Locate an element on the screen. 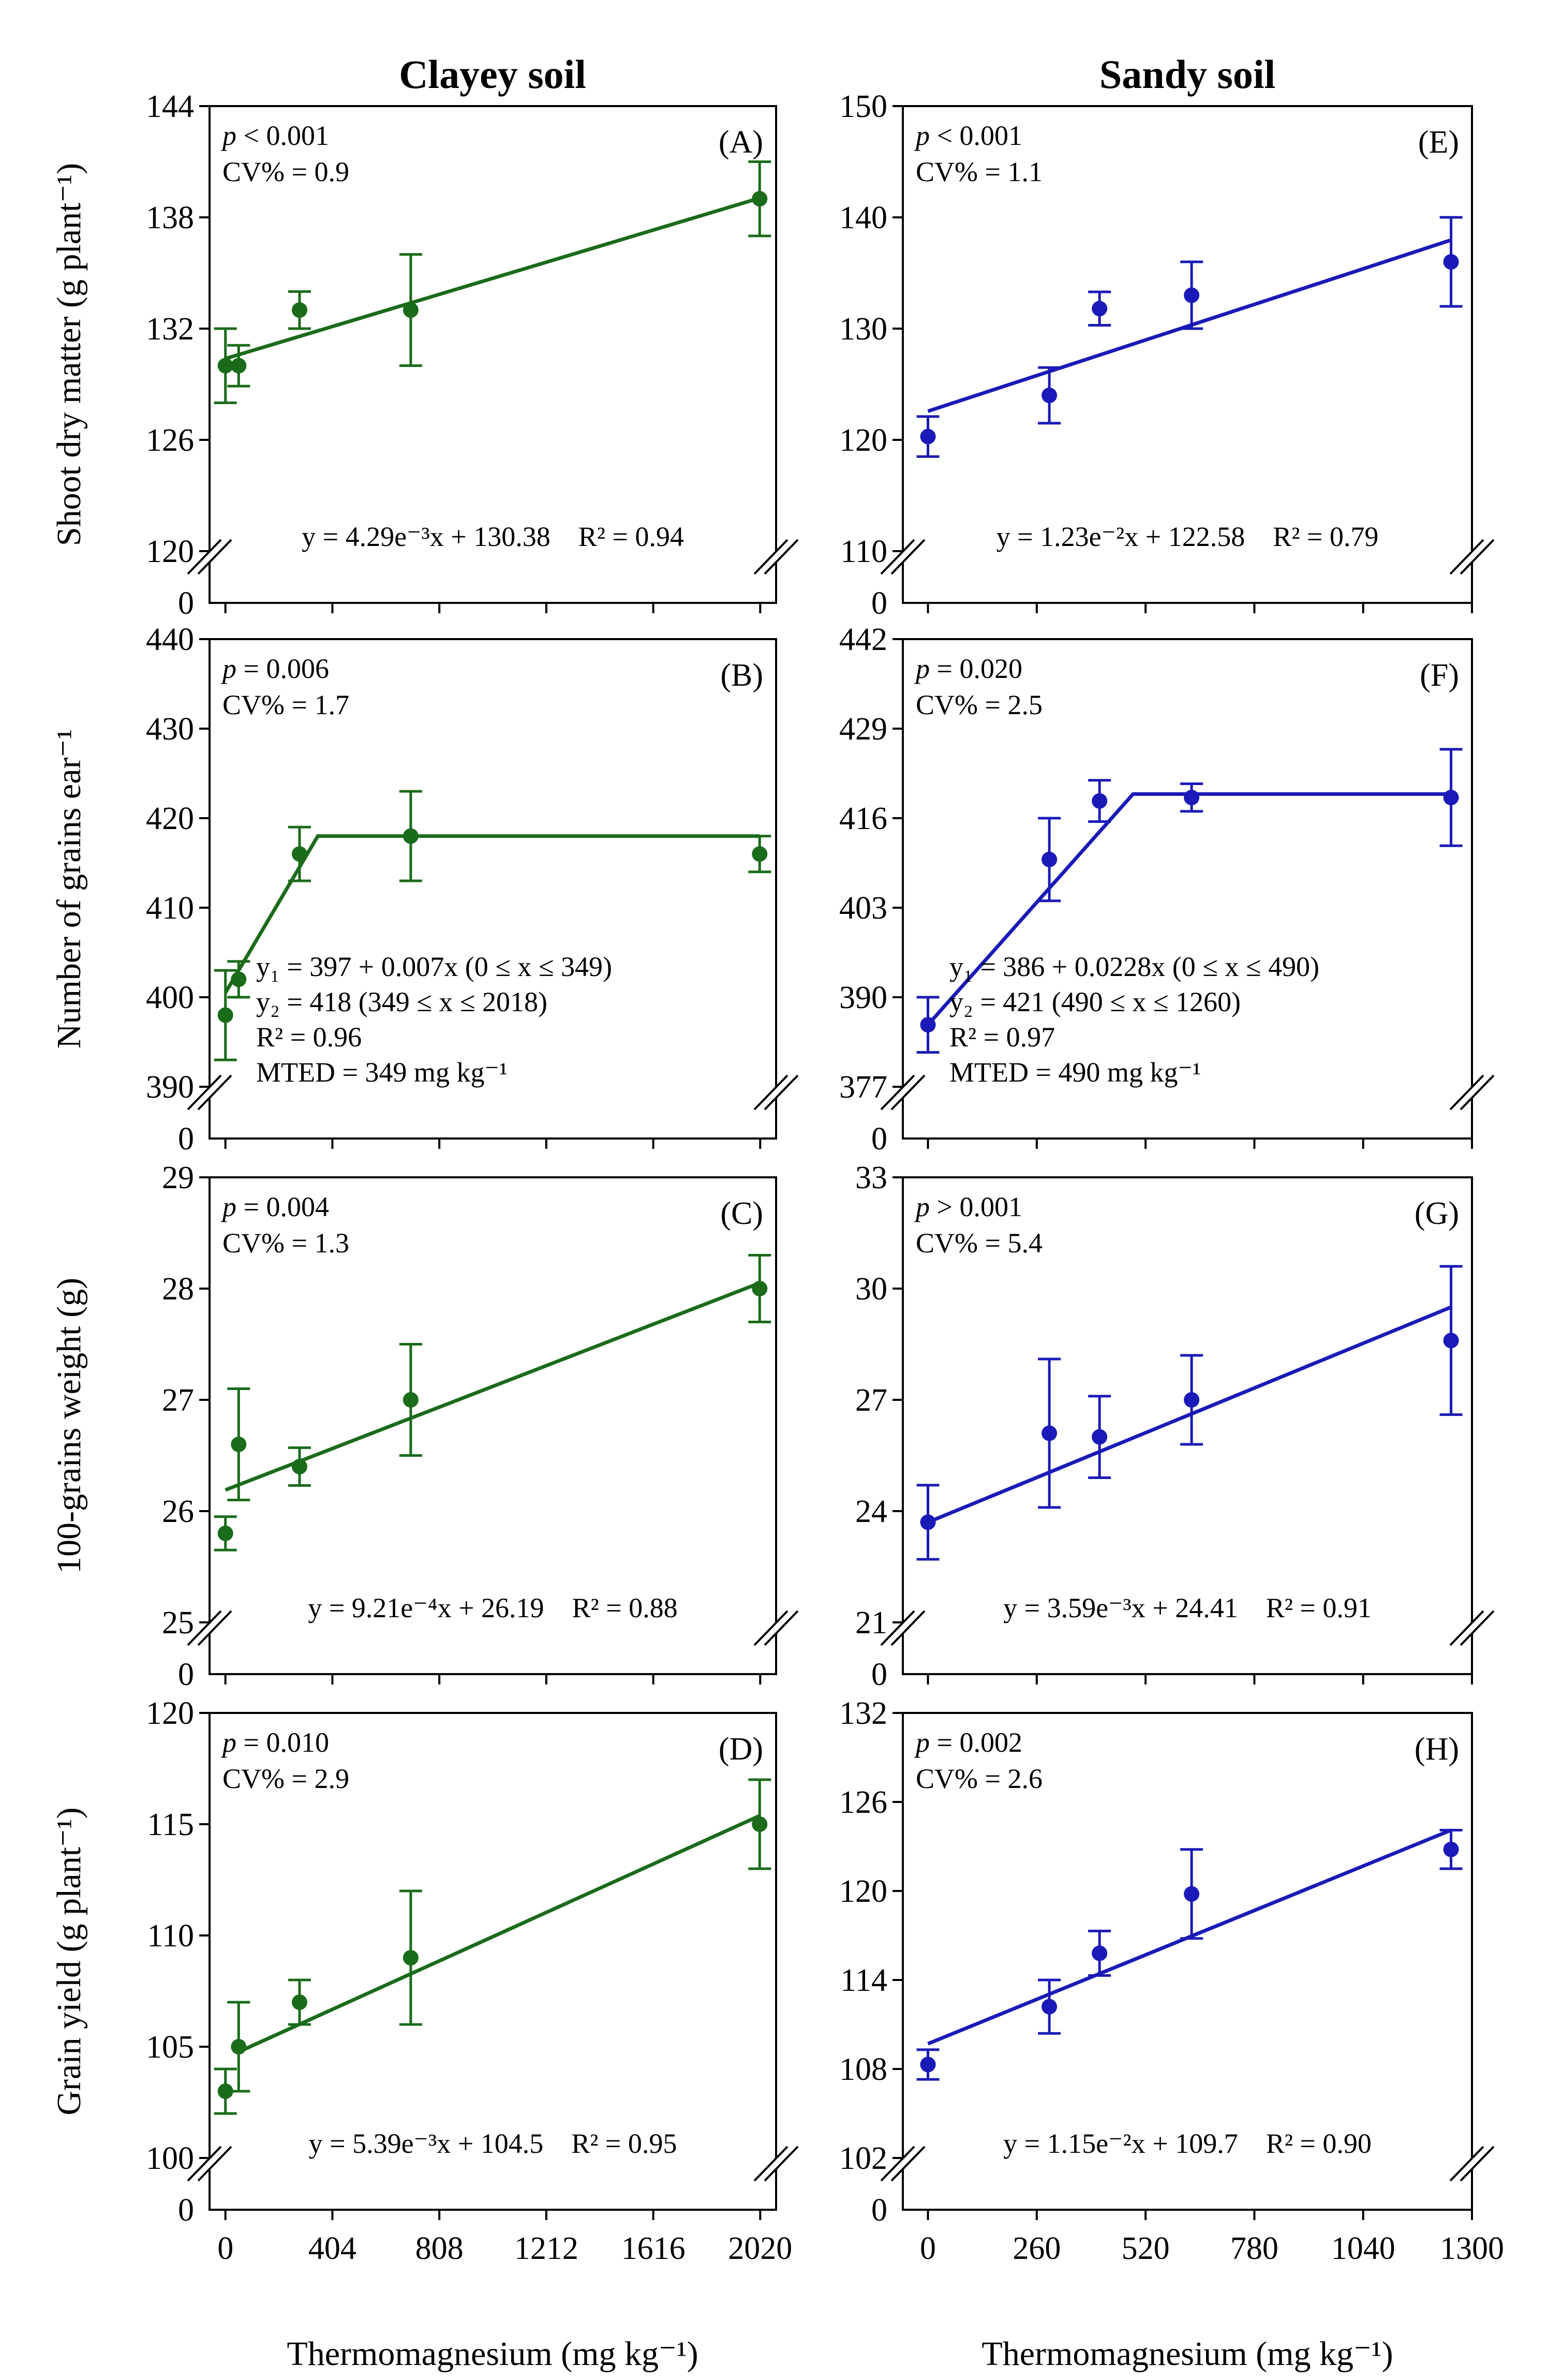 Image resolution: width=1547 pixels, height=2380 pixels. y-tick-label: 126 is located at coordinates (170, 440).